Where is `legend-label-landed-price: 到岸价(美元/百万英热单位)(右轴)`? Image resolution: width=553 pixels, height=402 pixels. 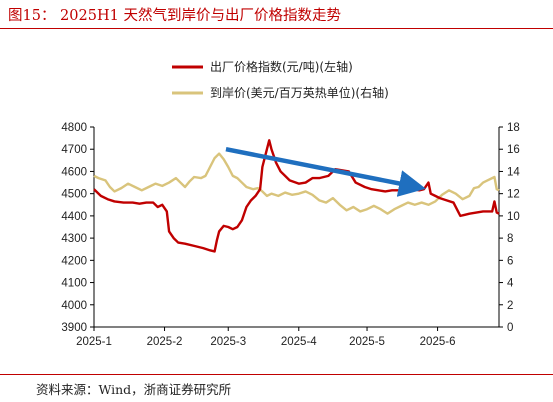 legend-label-landed-price: 到岸价(美元/百万英热单位)(右轴) is located at coordinates (299, 92).